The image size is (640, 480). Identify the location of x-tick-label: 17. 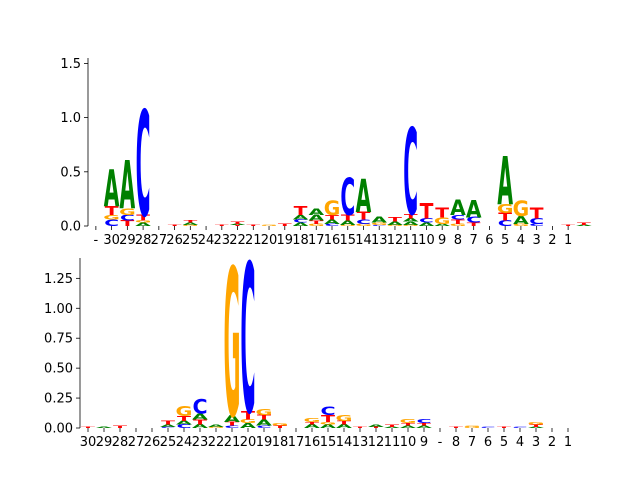
(296, 442).